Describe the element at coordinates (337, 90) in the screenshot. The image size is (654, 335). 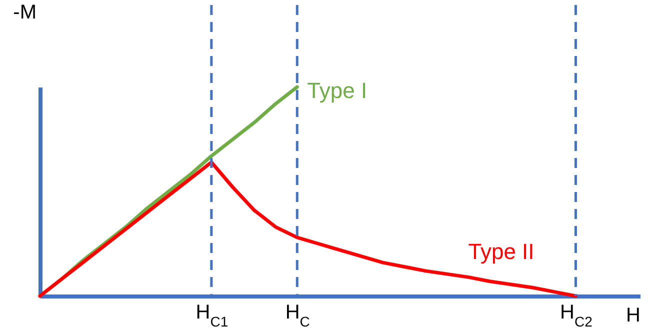
I see `series-label: Type I` at that location.